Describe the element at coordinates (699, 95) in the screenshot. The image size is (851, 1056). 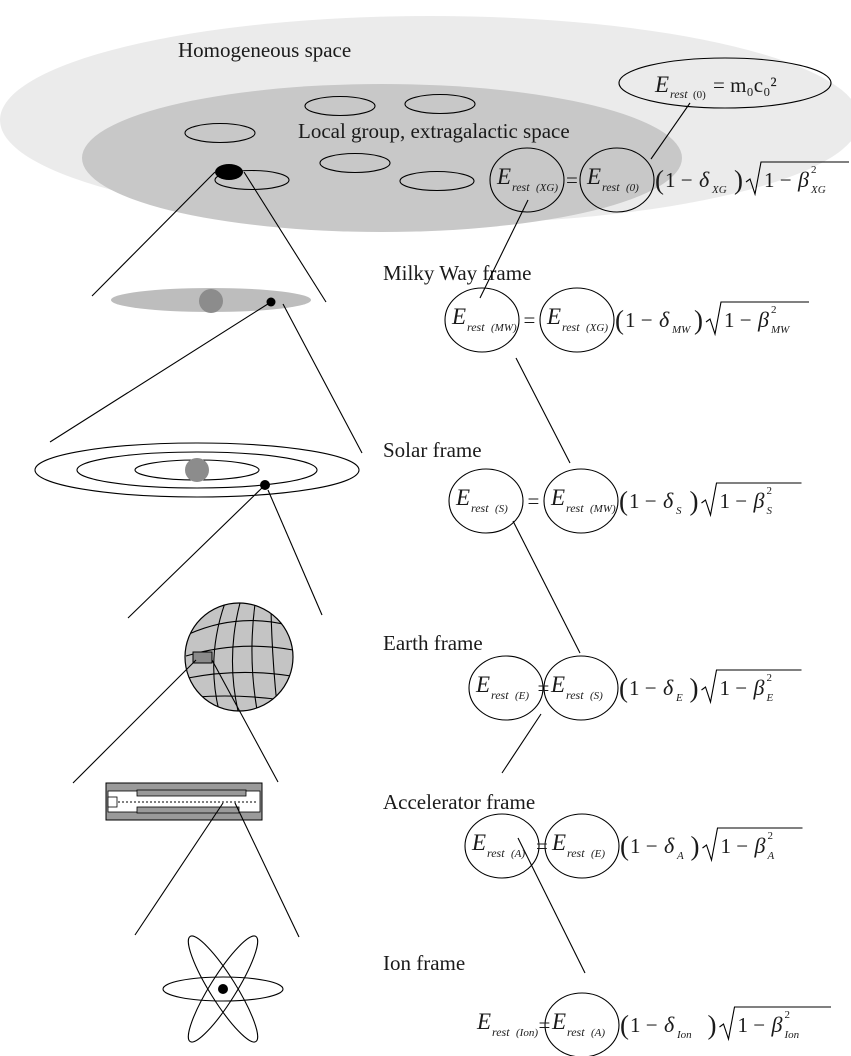
I see `svg-text: (0)` at that location.